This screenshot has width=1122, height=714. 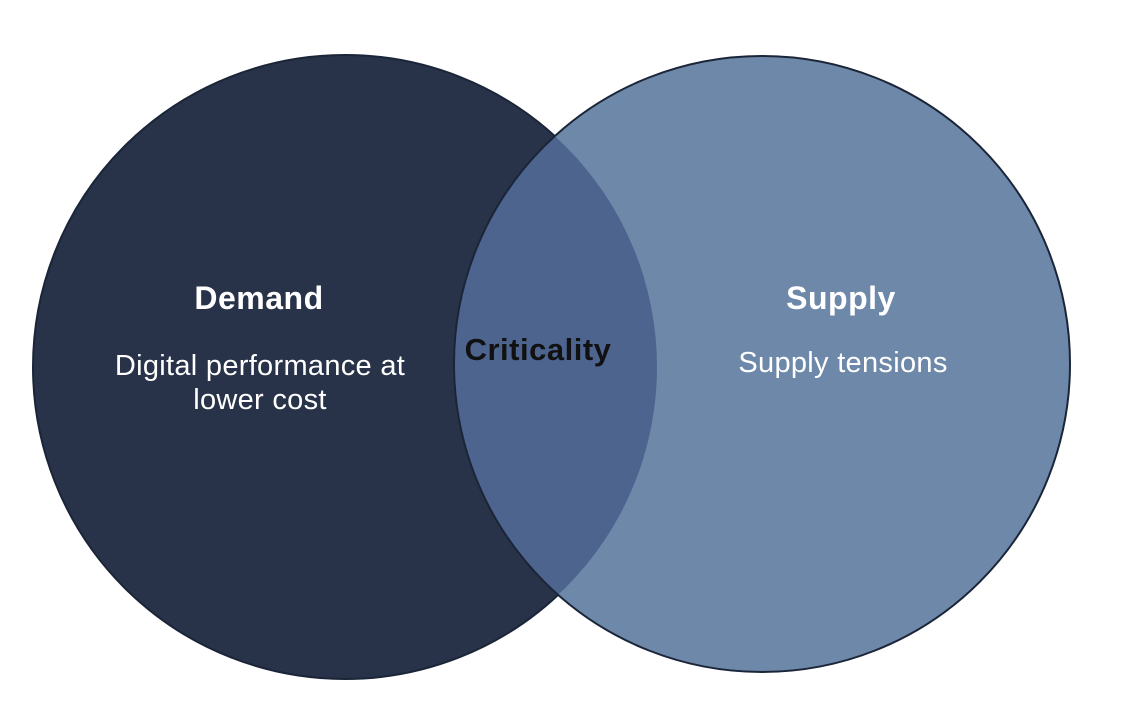 I want to click on demand-description-line2: lower cost, so click(x=260, y=400).